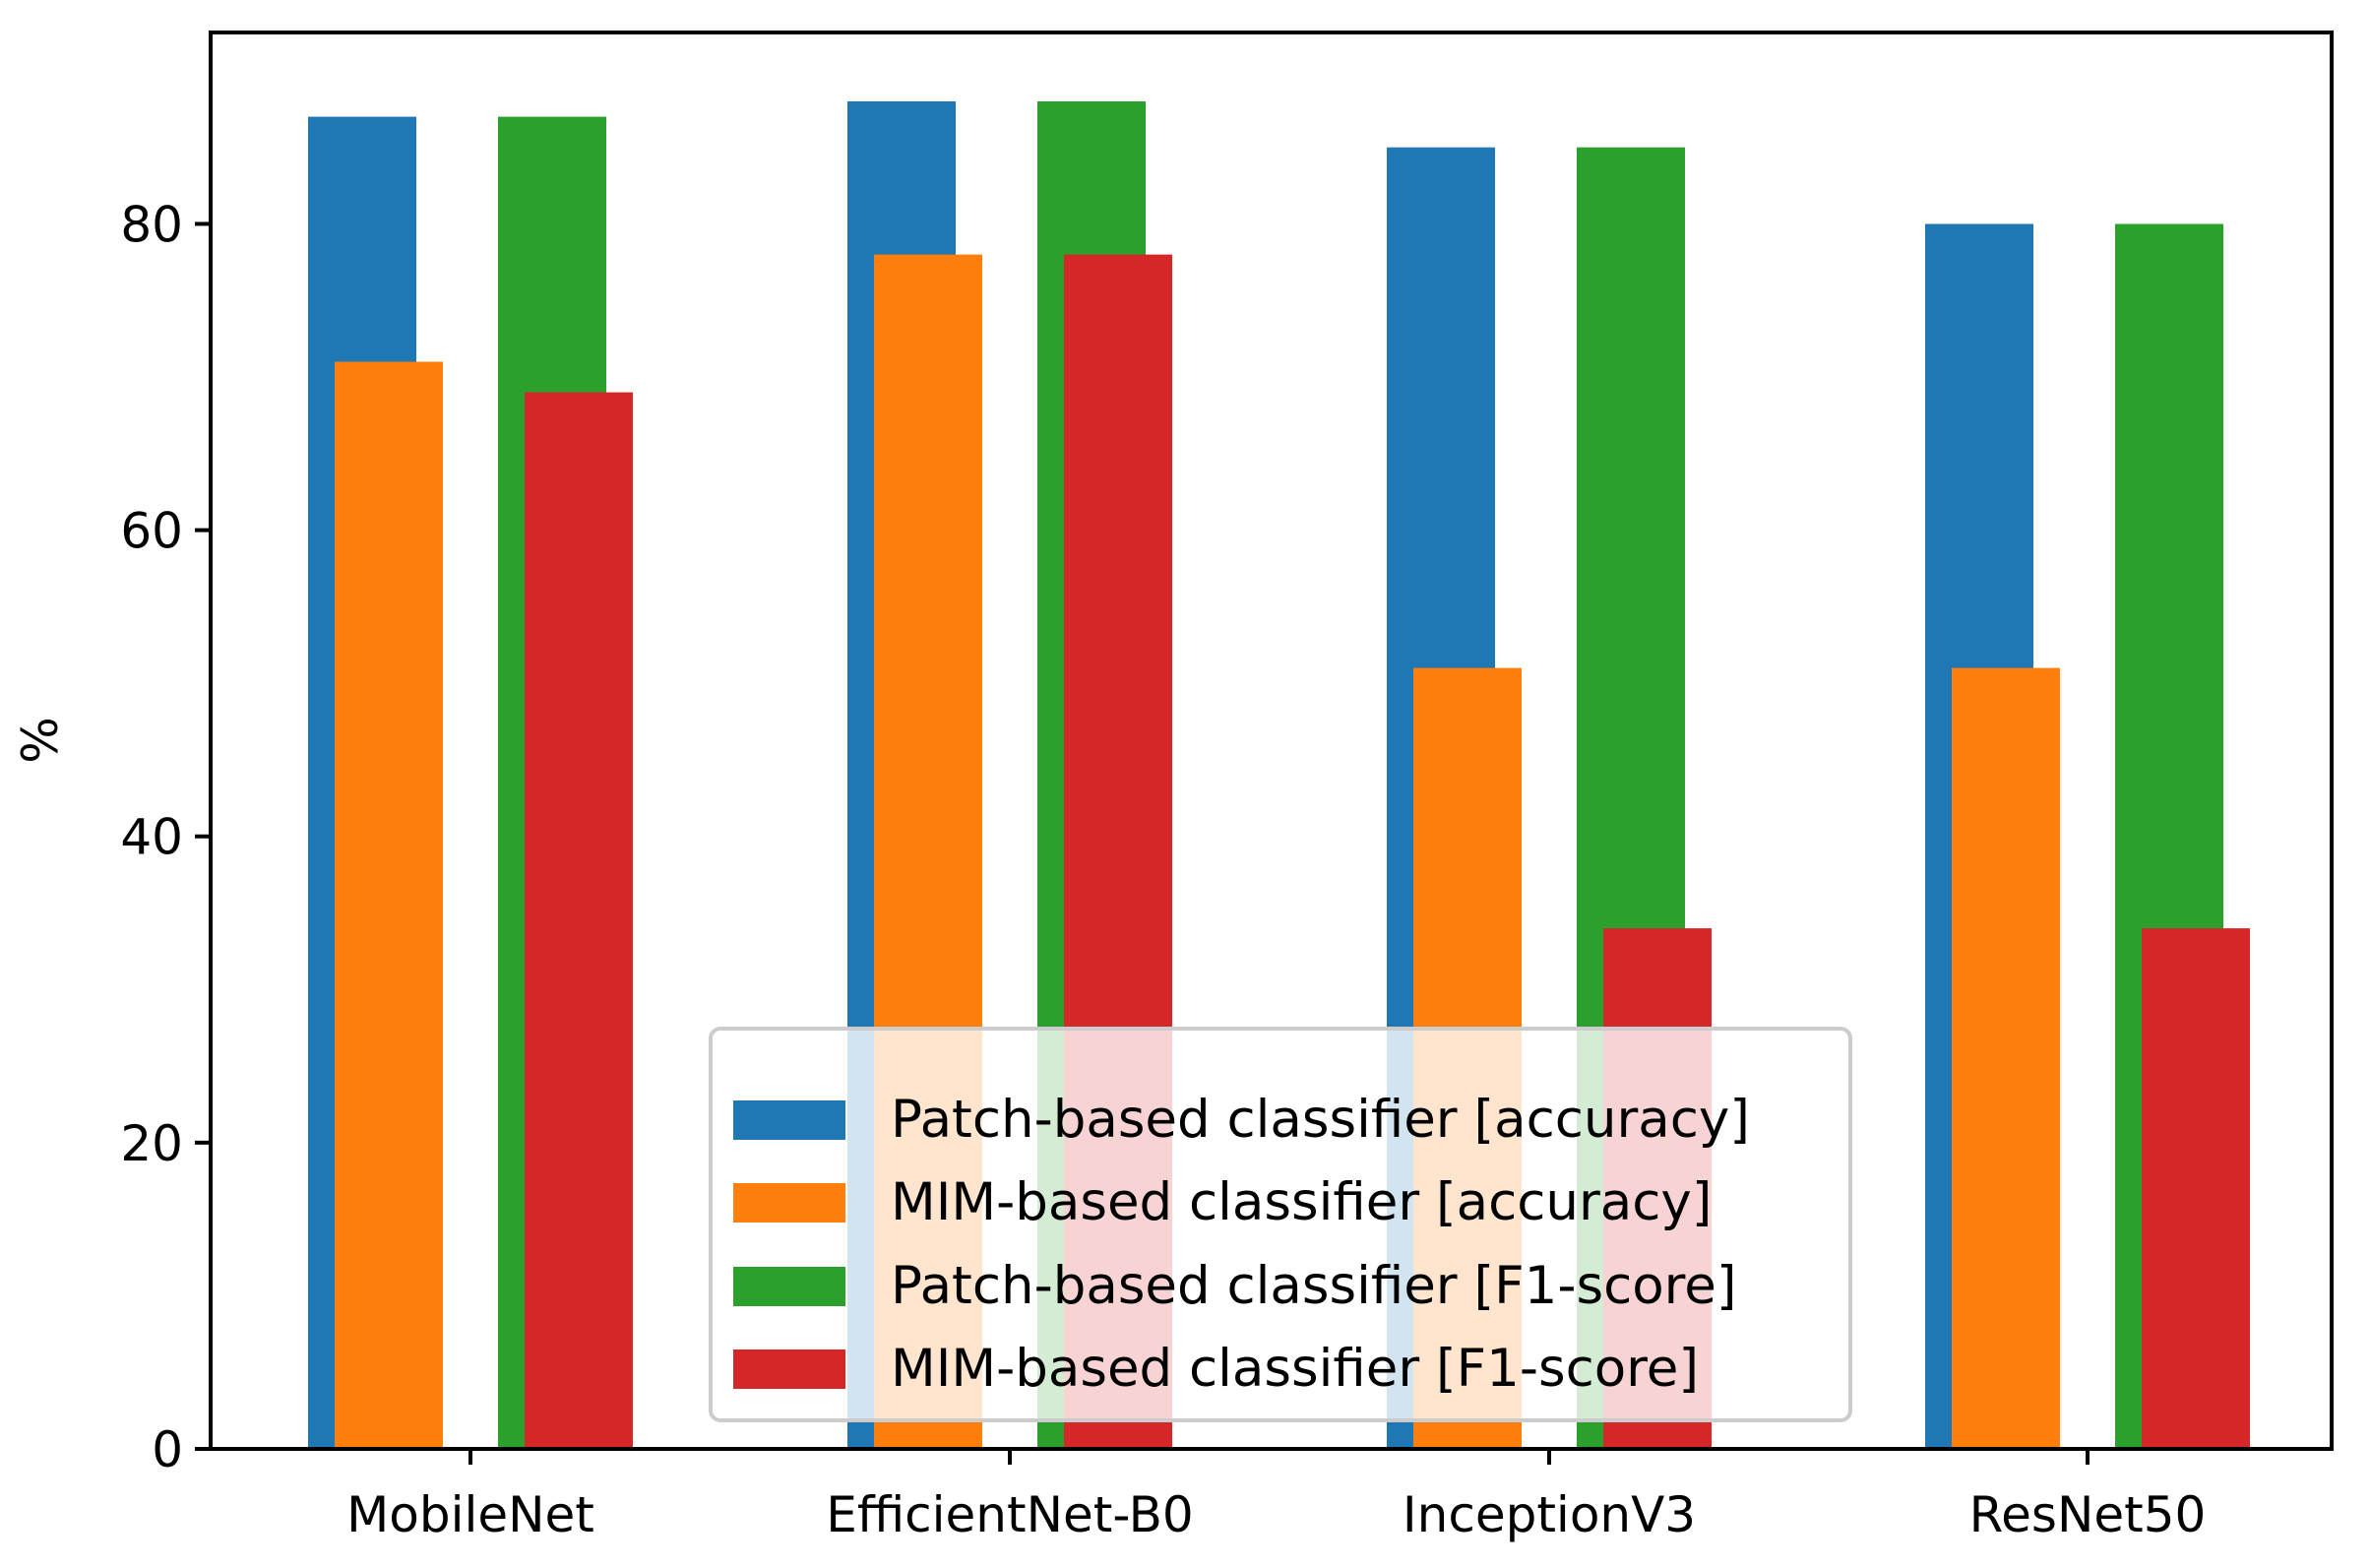  I want to click on y-tick-label: 80, so click(152, 224).